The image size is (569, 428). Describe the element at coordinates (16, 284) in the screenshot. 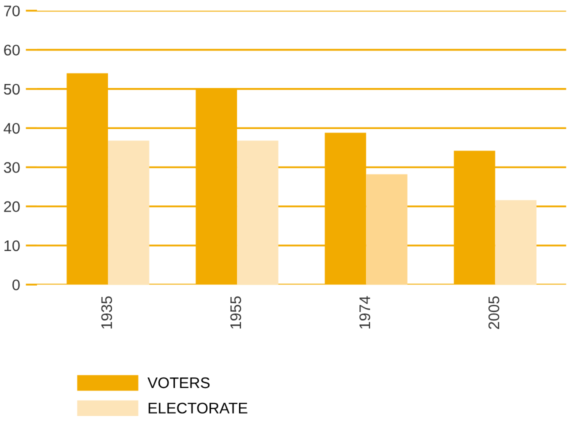

I see `y-tick-label: 0` at that location.